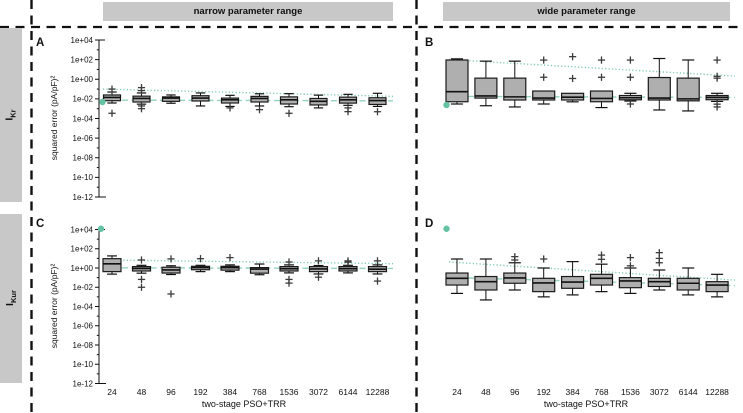  Describe the element at coordinates (378, 392) in the screenshot. I see `x-tick-label: 12288` at that location.